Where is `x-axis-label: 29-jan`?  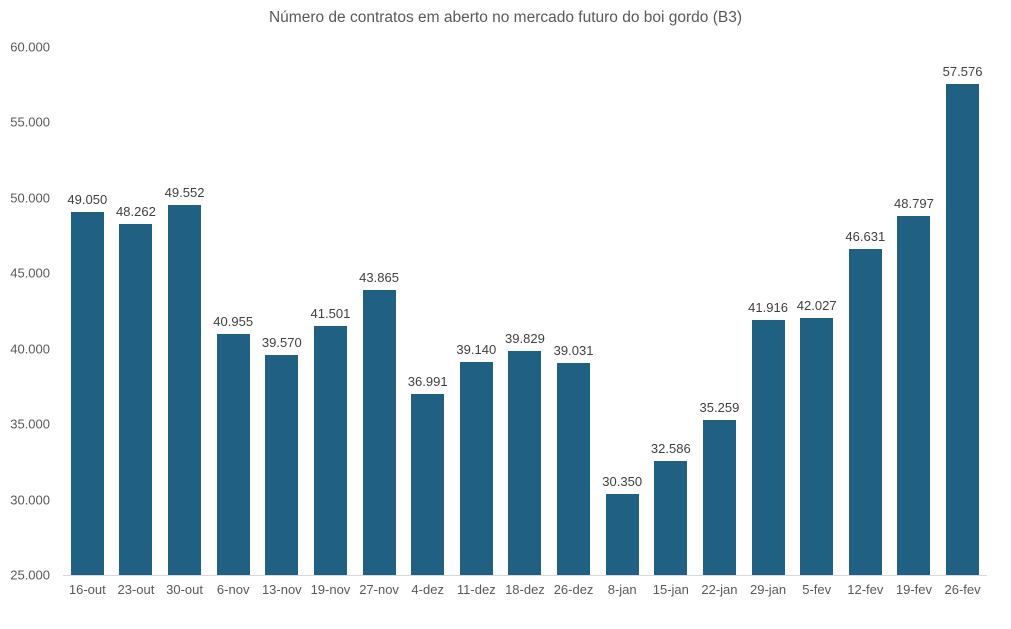 x-axis-label: 29-jan is located at coordinates (768, 589).